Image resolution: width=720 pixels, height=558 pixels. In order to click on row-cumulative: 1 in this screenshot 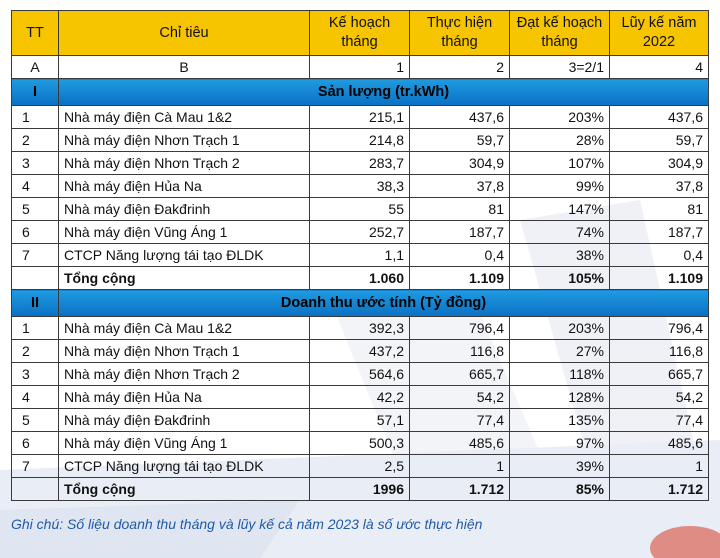, I will do `click(659, 466)`.